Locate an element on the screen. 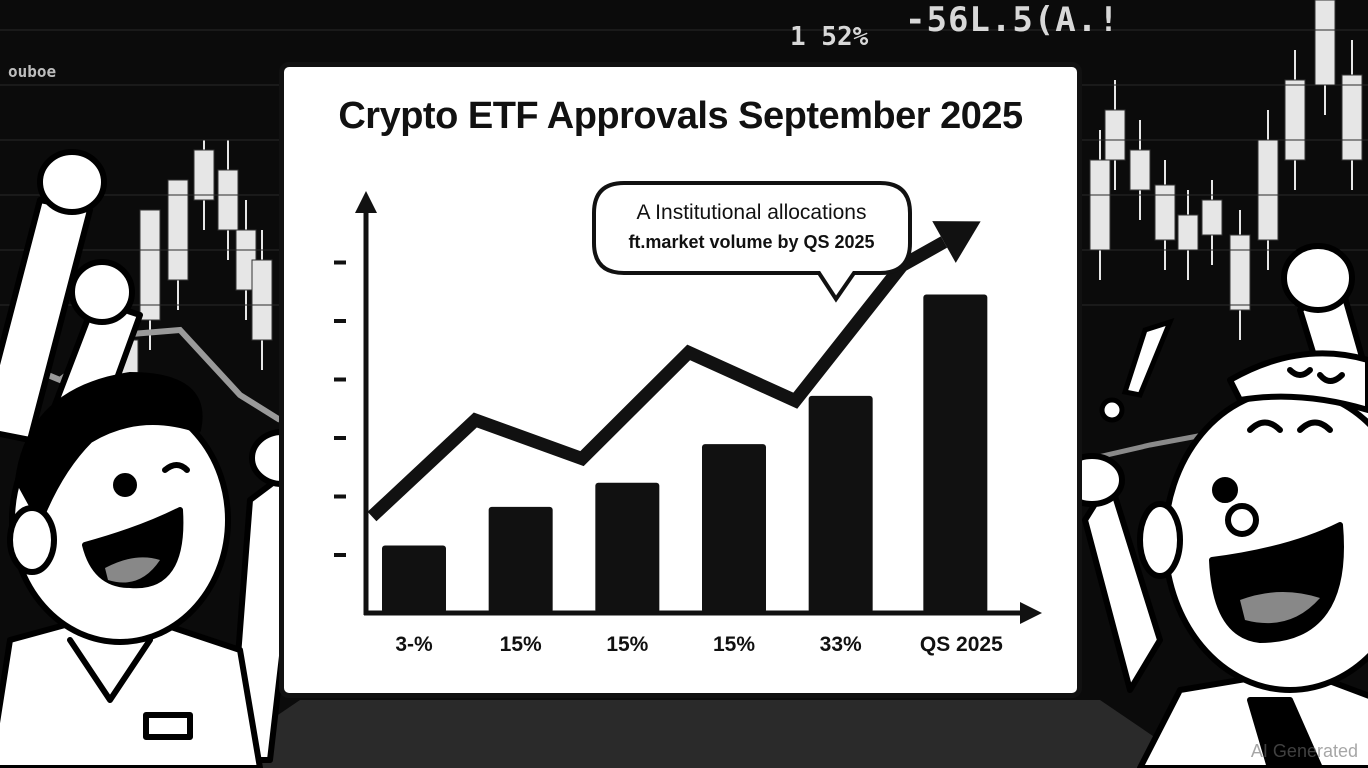  ticker-value: ouboe is located at coordinates (32, 71).